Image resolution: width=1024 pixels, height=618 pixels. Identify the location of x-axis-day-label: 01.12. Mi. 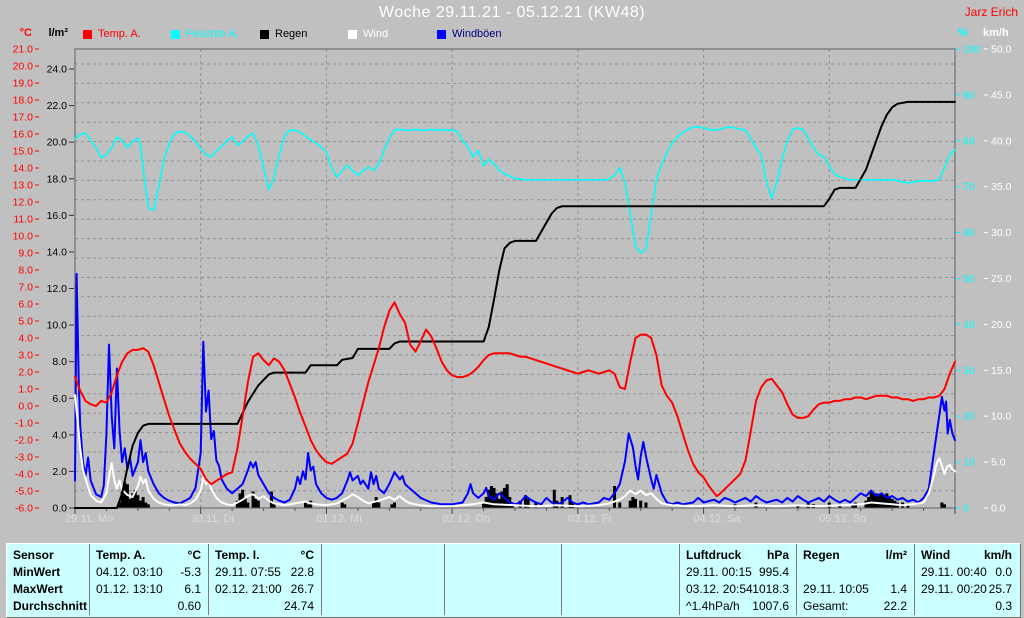
(338, 519).